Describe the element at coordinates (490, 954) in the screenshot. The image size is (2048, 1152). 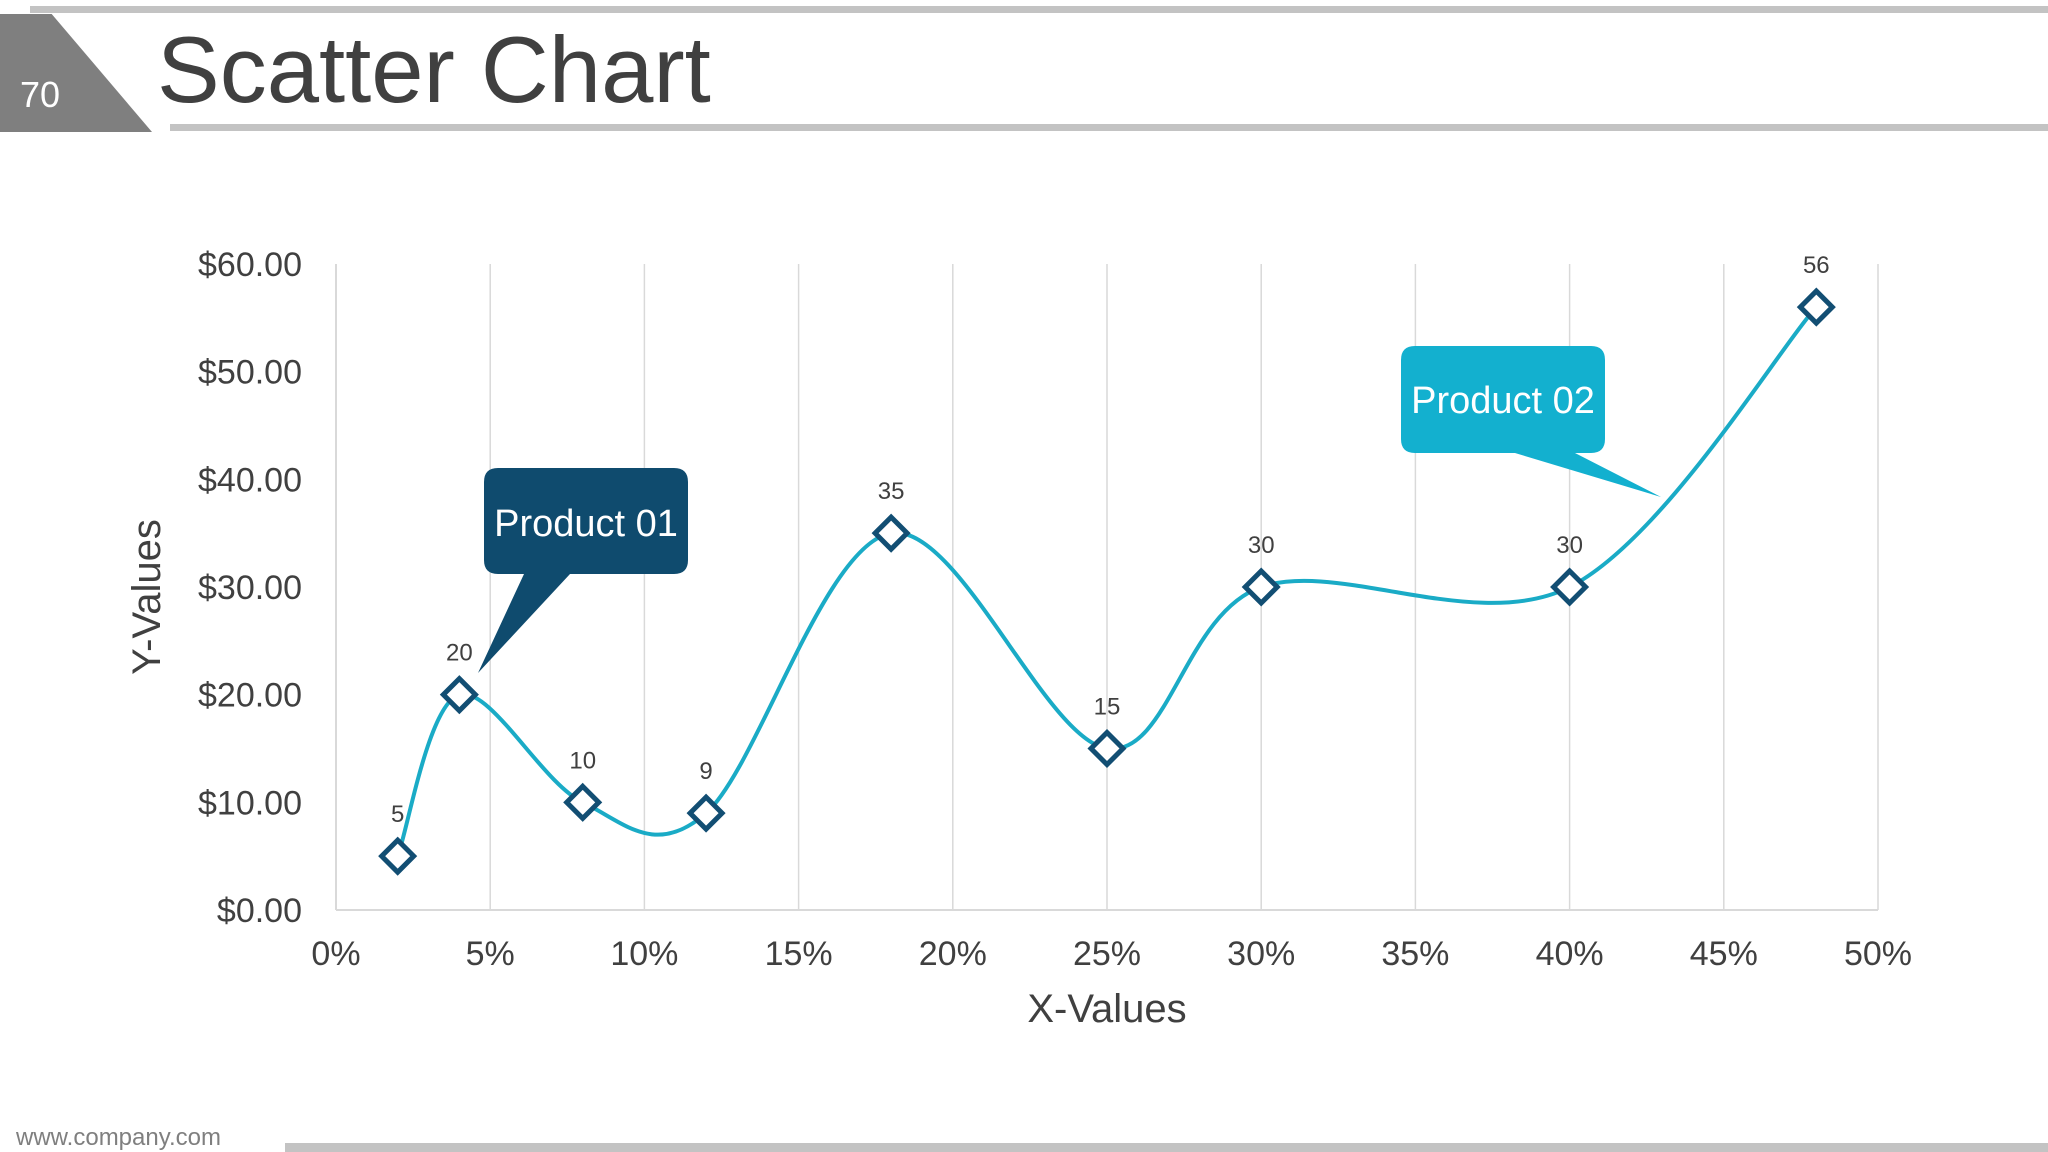
I see `x-tick-label: 5%` at that location.